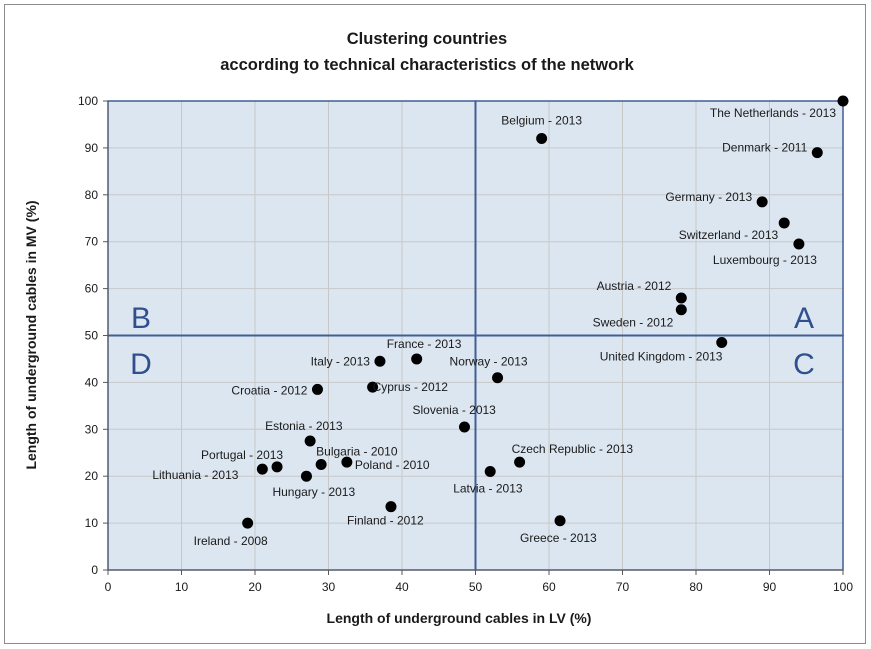 The height and width of the screenshot is (649, 871). I want to click on data-point-label: Germany - 2013, so click(708, 197).